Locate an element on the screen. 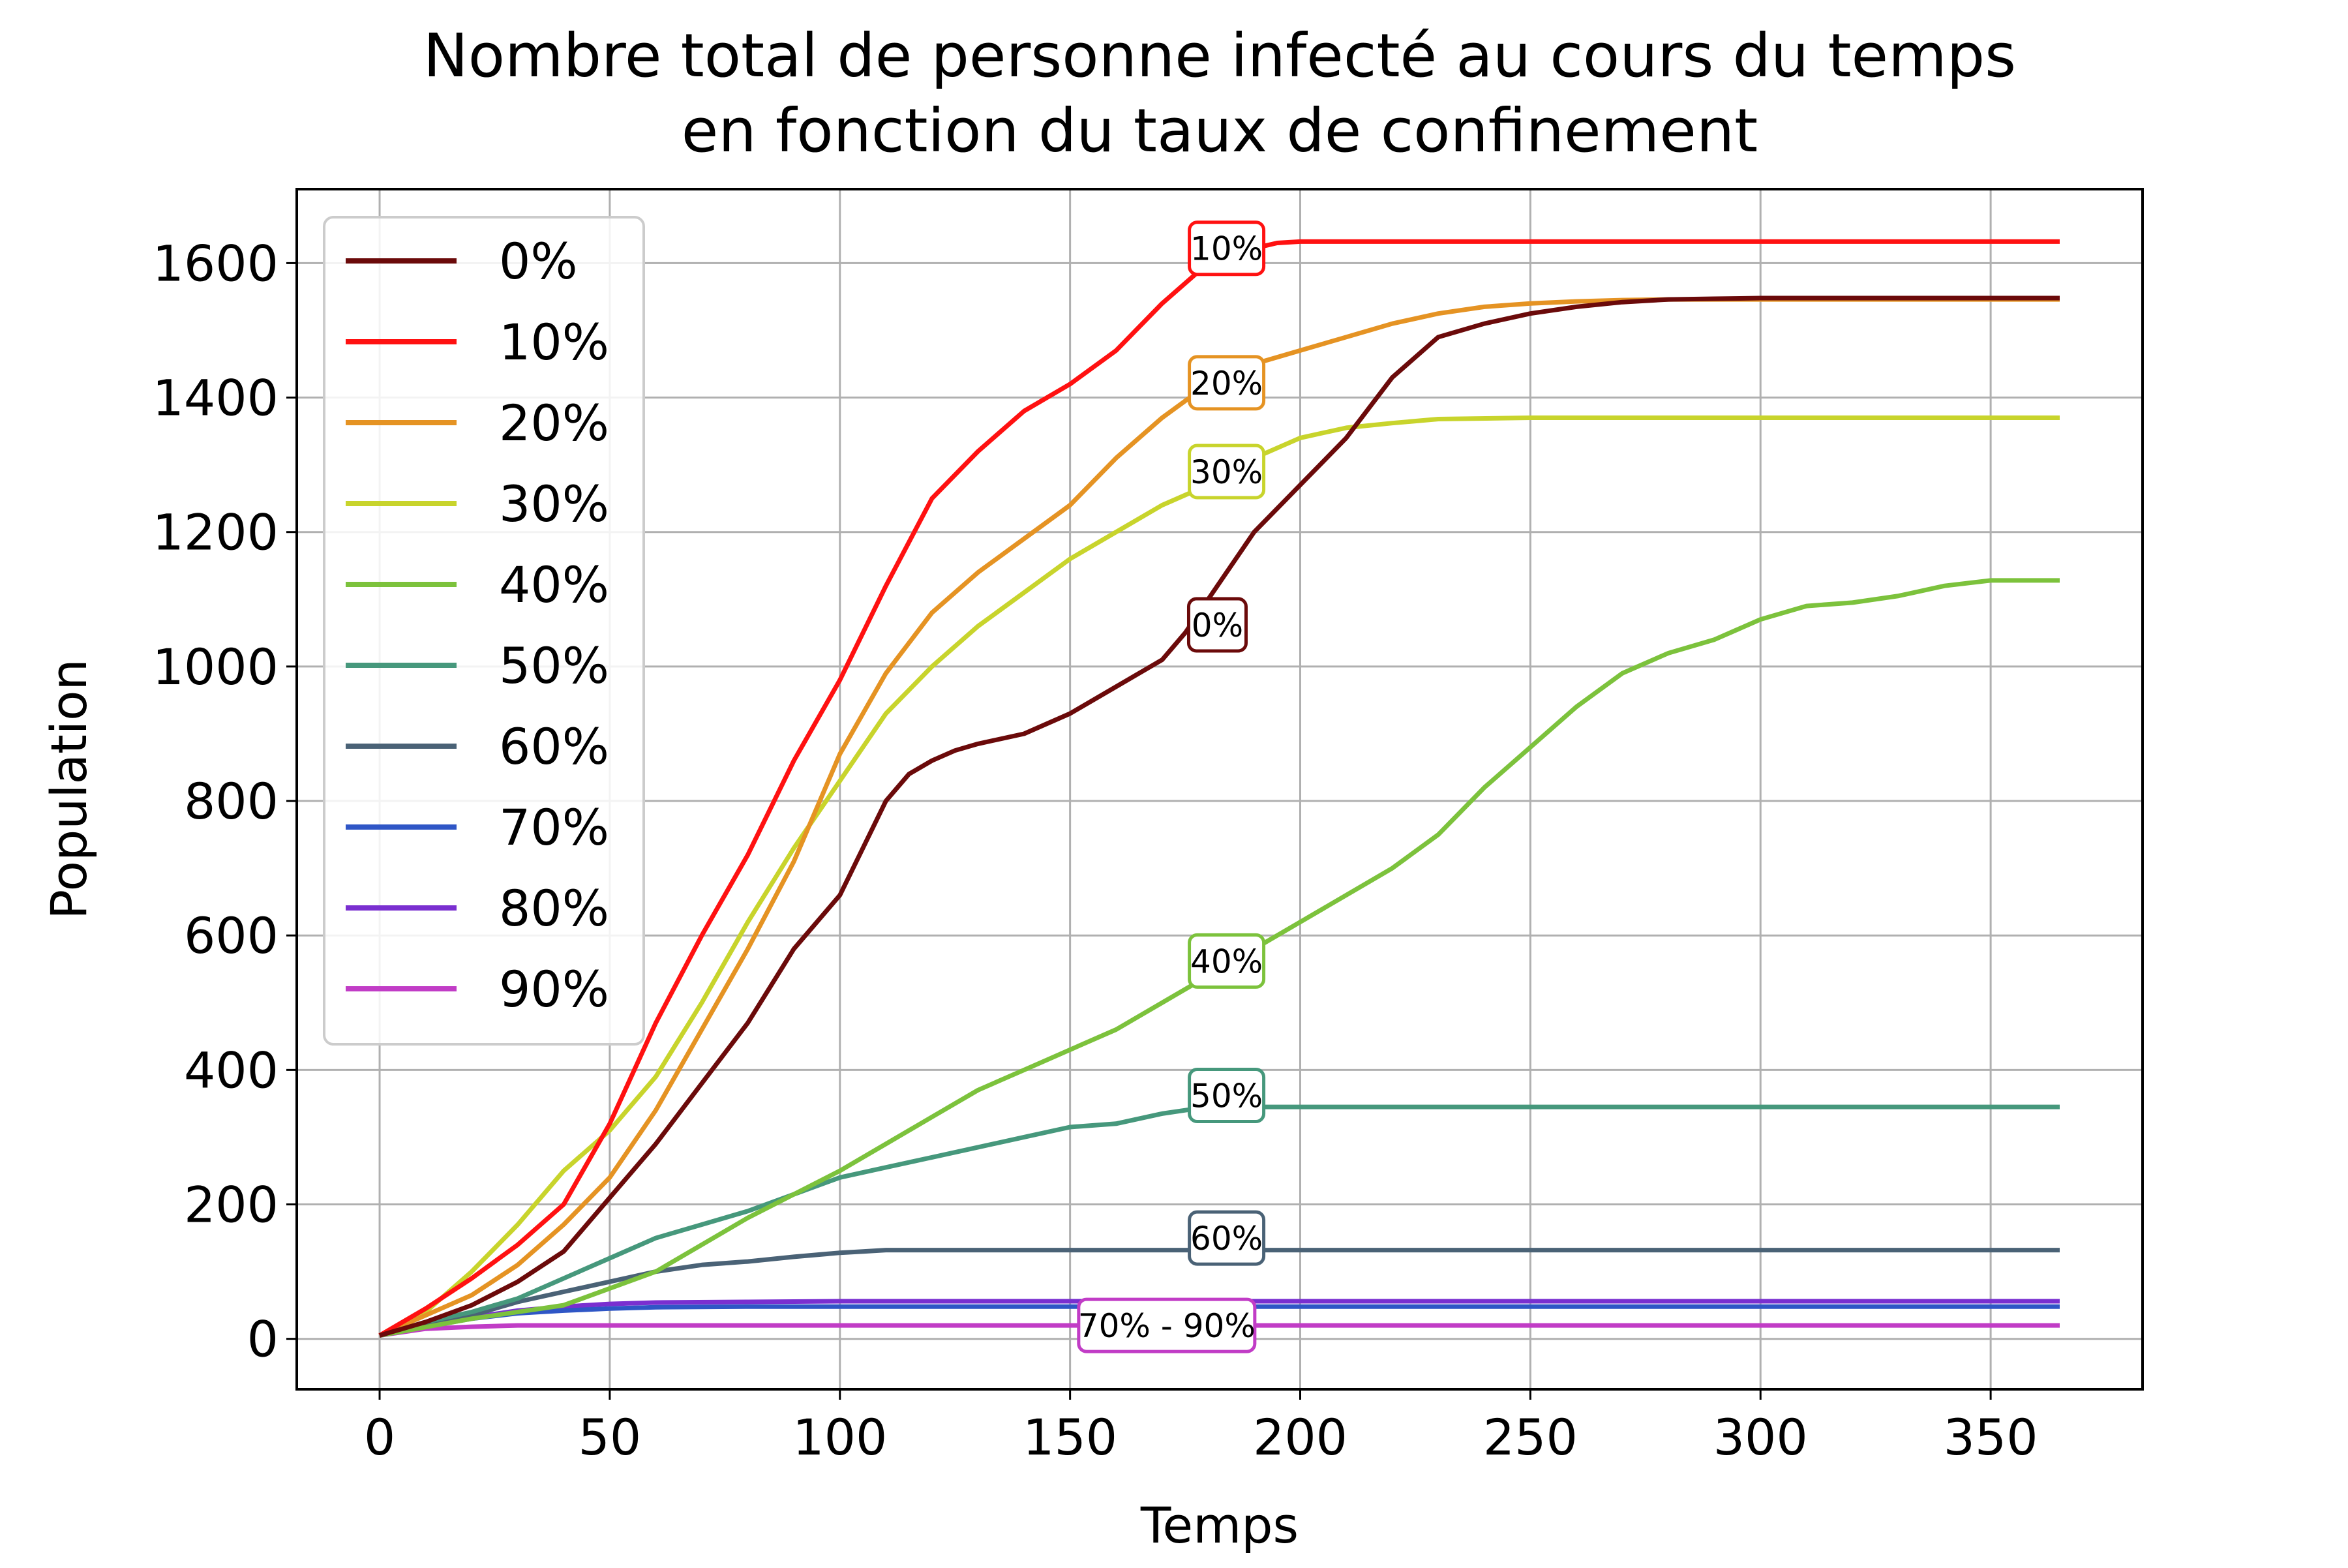  legend-label: 80% is located at coordinates (554, 908).